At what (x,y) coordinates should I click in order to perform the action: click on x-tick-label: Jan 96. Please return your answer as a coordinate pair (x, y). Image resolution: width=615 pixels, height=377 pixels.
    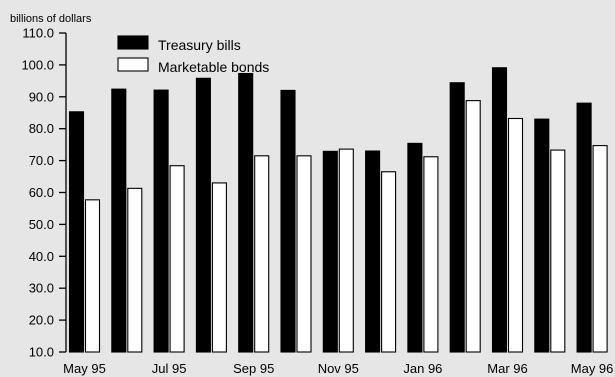
    Looking at the image, I should click on (422, 368).